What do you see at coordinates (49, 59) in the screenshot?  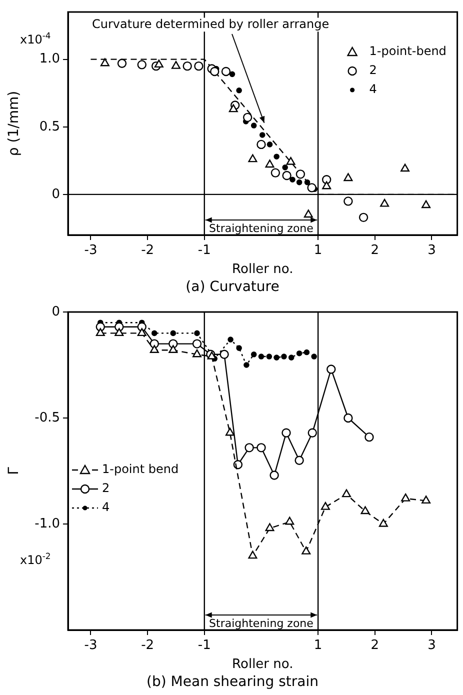 I see `y-tick-label: 1.0` at bounding box center [49, 59].